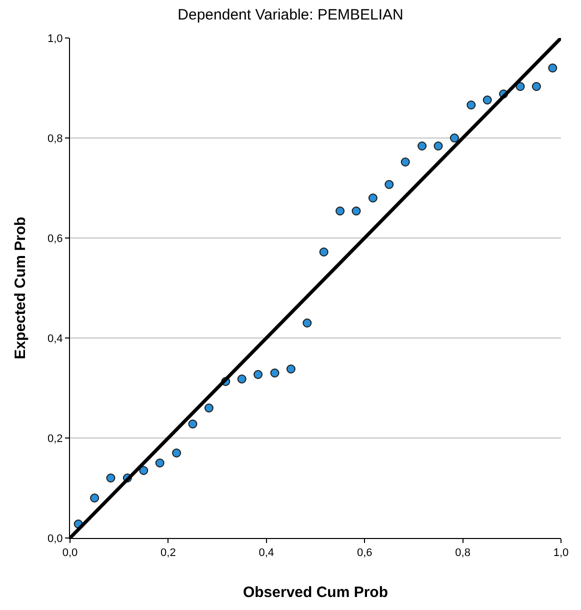 This screenshot has height=610, width=581. What do you see at coordinates (55, 238) in the screenshot?
I see `y-tick-label: 0,6` at bounding box center [55, 238].